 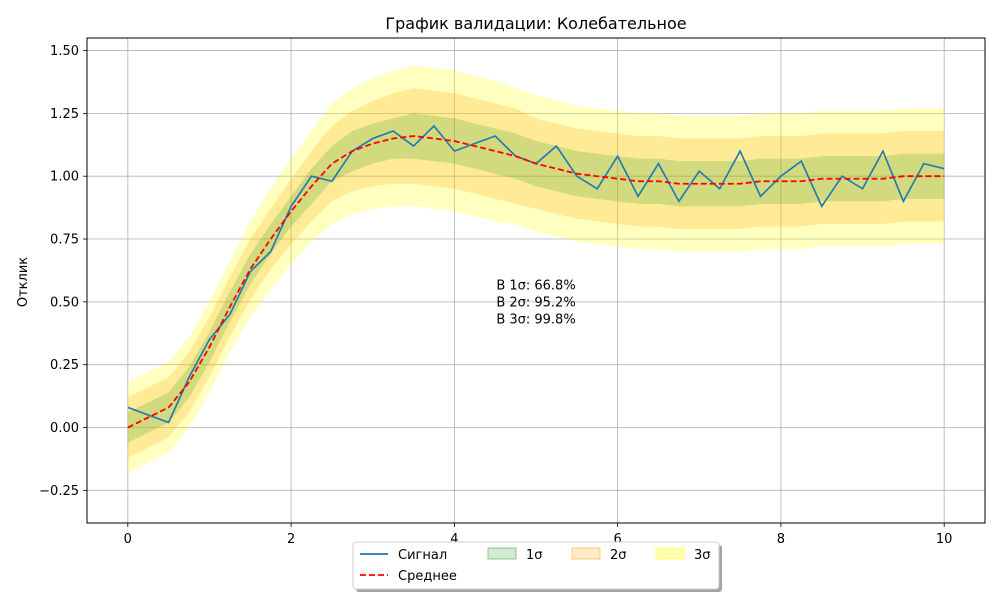 I want to click on legend-3sigma-label: 3σ, so click(x=702, y=555).